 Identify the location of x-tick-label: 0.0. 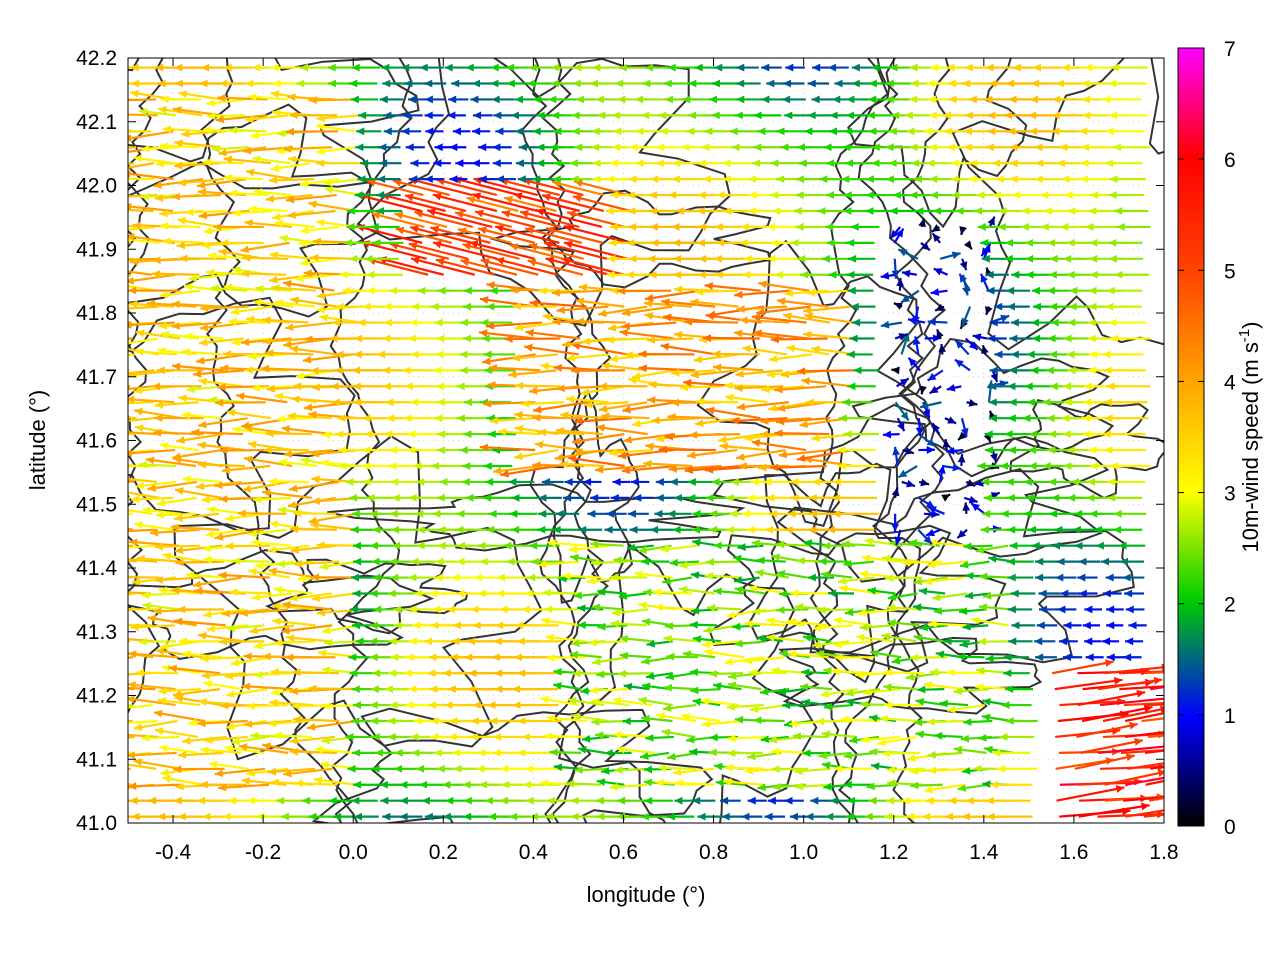
(353, 852).